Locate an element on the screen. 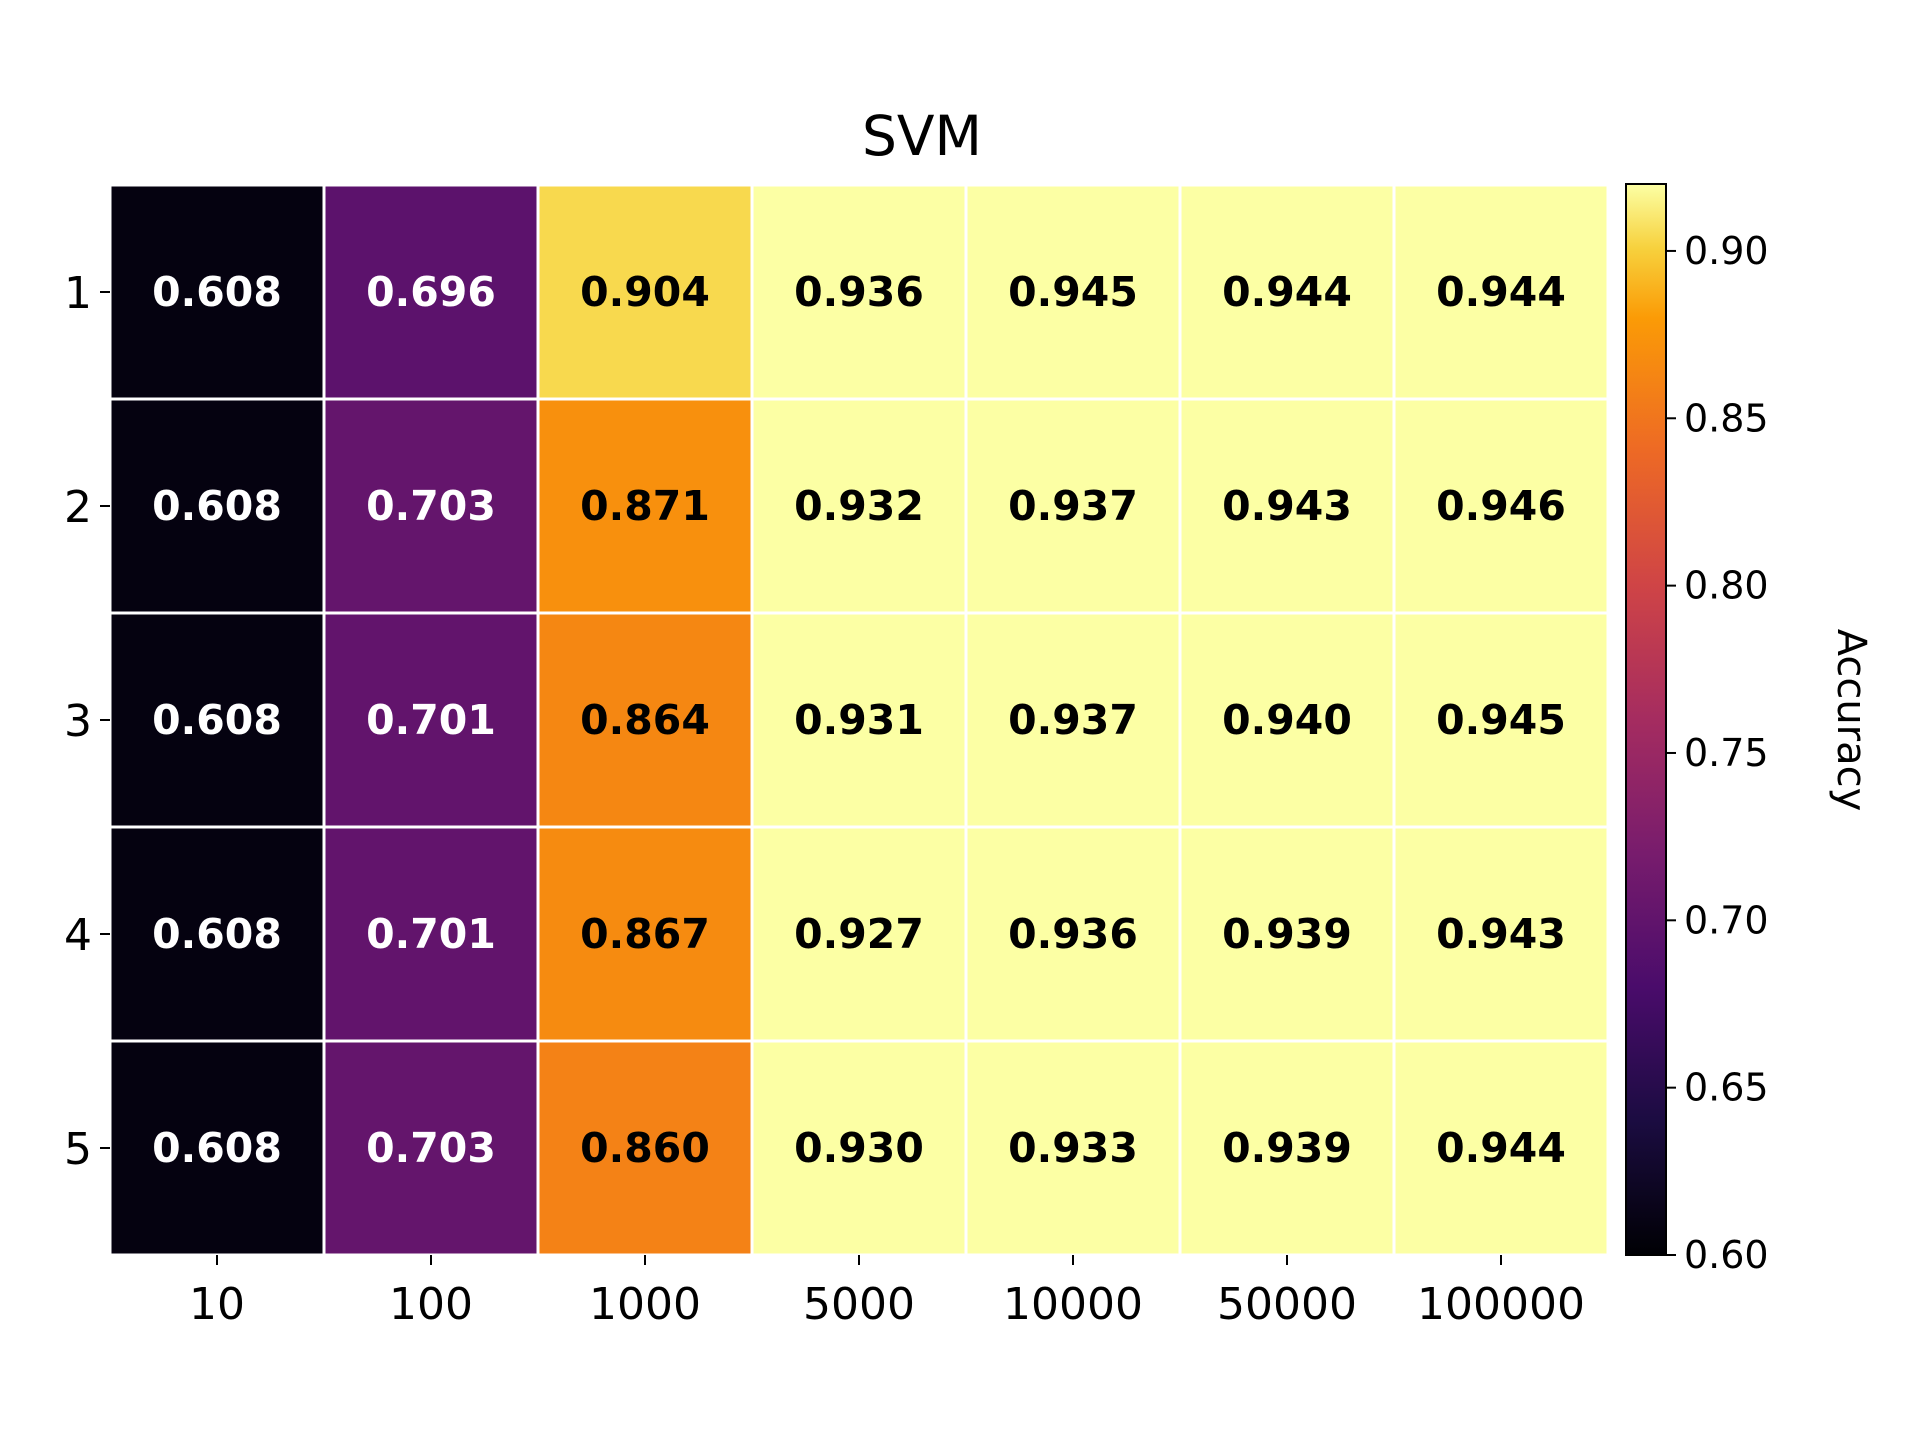  cell-value-label: 0.930 is located at coordinates (859, 1148).